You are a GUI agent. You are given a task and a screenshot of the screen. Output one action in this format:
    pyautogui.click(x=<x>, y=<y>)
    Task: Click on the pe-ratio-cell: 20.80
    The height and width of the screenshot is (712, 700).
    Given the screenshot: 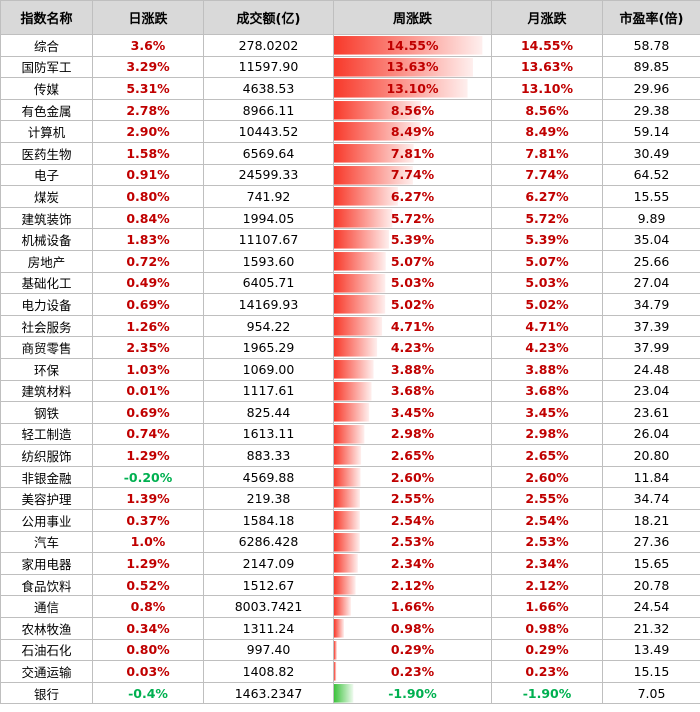 What is the action you would take?
    pyautogui.click(x=651, y=455)
    